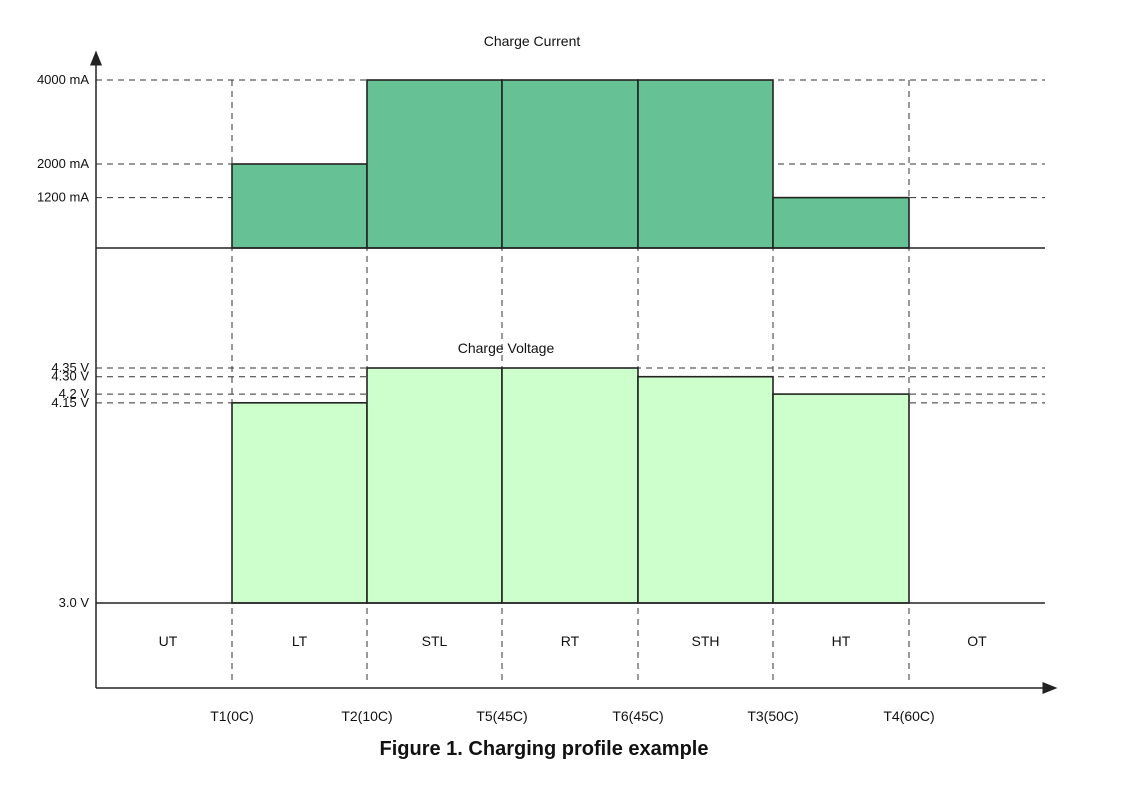 The image size is (1148, 794). I want to click on current-bar-sth, so click(705, 164).